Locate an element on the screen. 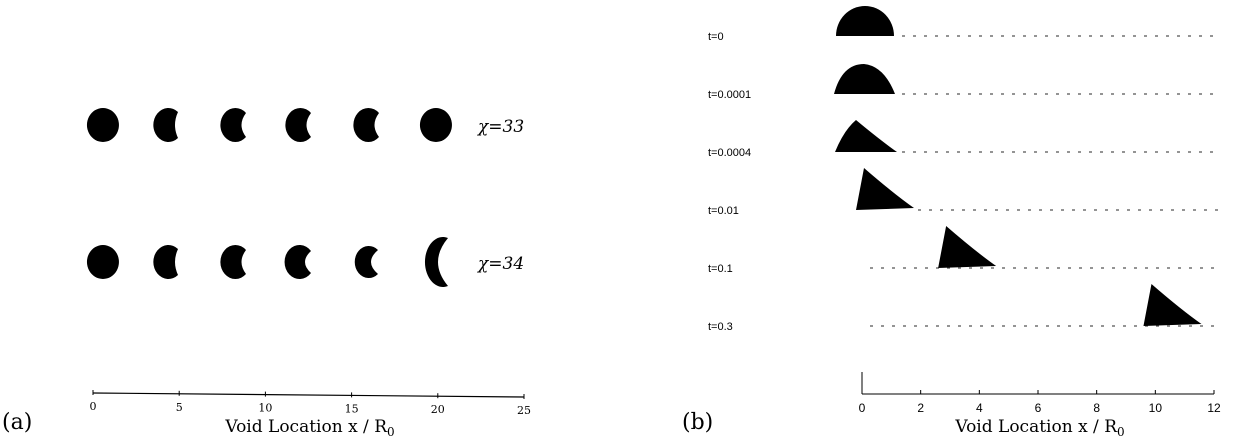  time-label-6: t=0.3 is located at coordinates (720, 327).